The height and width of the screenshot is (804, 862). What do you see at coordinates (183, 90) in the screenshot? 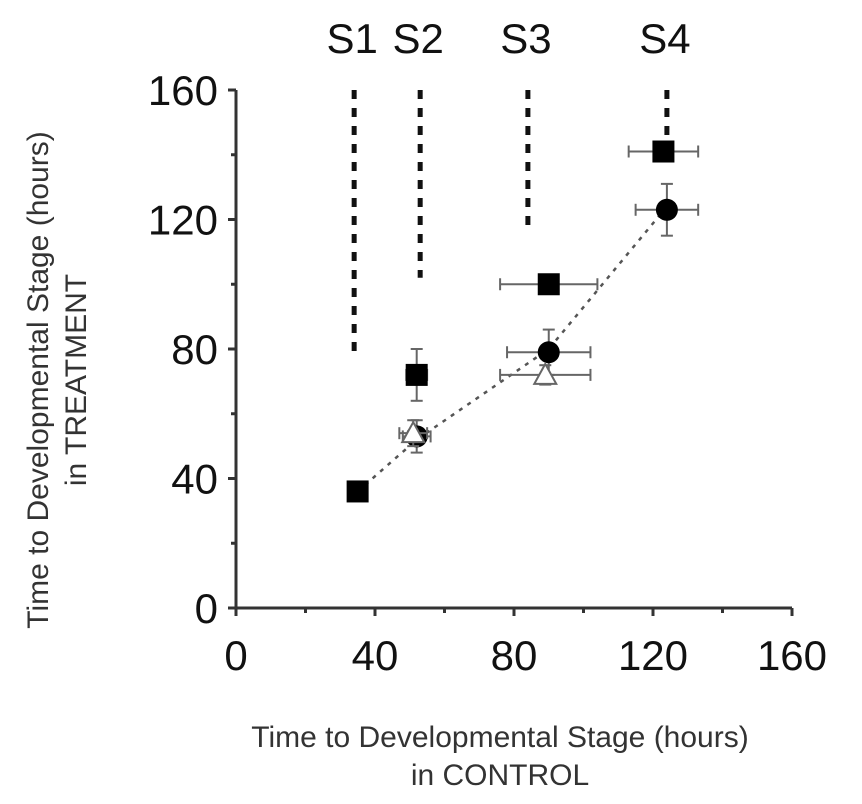
I see `y-tick-label: 160` at bounding box center [183, 90].